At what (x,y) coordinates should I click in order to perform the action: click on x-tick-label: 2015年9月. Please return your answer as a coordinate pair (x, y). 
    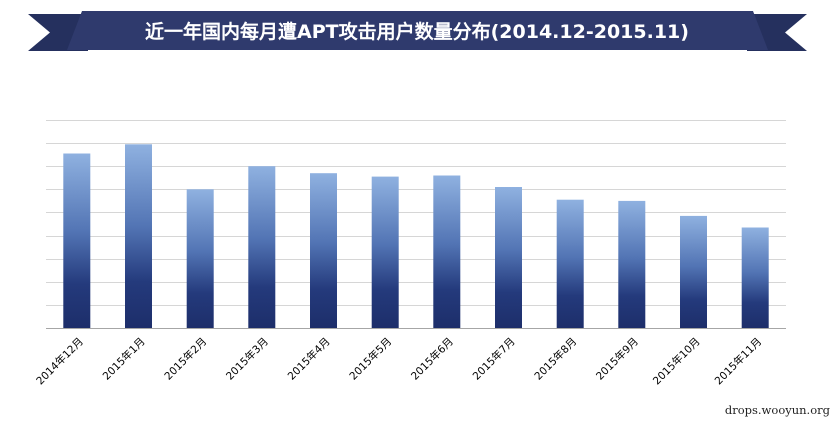
    Looking at the image, I should click on (617, 359).